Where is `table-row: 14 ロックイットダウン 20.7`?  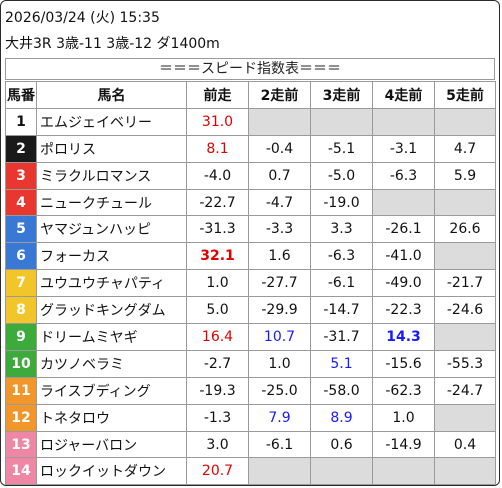
table-row: 14 ロックイットダウン 20.7 is located at coordinates (251, 471).